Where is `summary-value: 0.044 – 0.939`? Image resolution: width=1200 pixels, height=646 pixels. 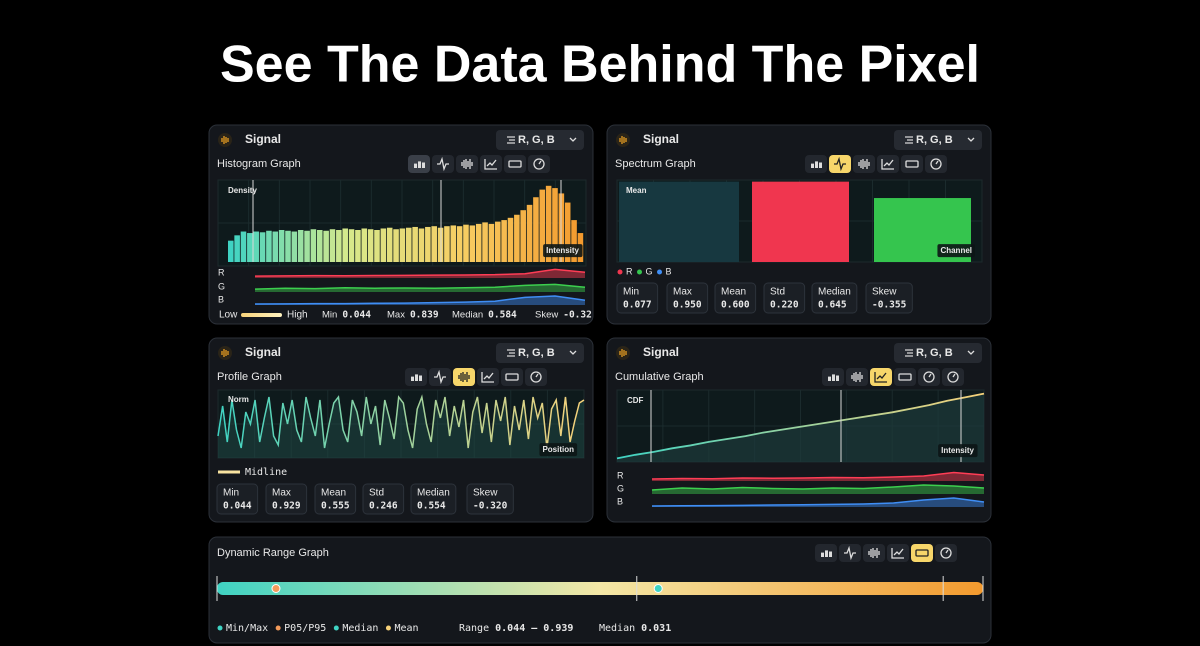 summary-value: 0.044 – 0.939 is located at coordinates (534, 628).